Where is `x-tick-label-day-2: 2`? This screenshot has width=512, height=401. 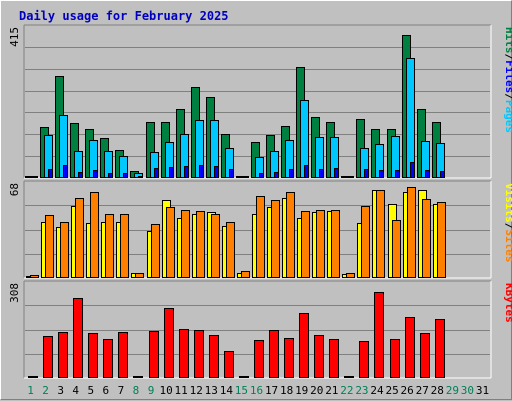
x-tick-label-day-2: 2 is located at coordinates (45, 390).